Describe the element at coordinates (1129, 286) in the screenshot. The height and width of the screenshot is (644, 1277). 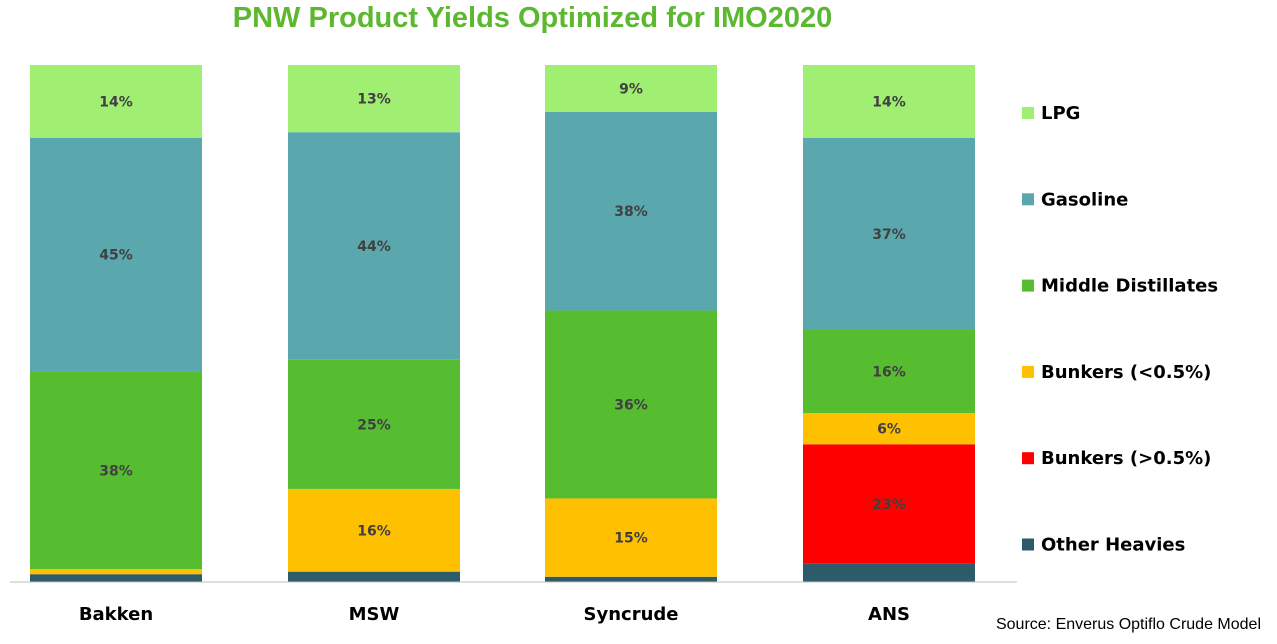
I see `legend-label-middle-distillates: Middle Distillates` at that location.